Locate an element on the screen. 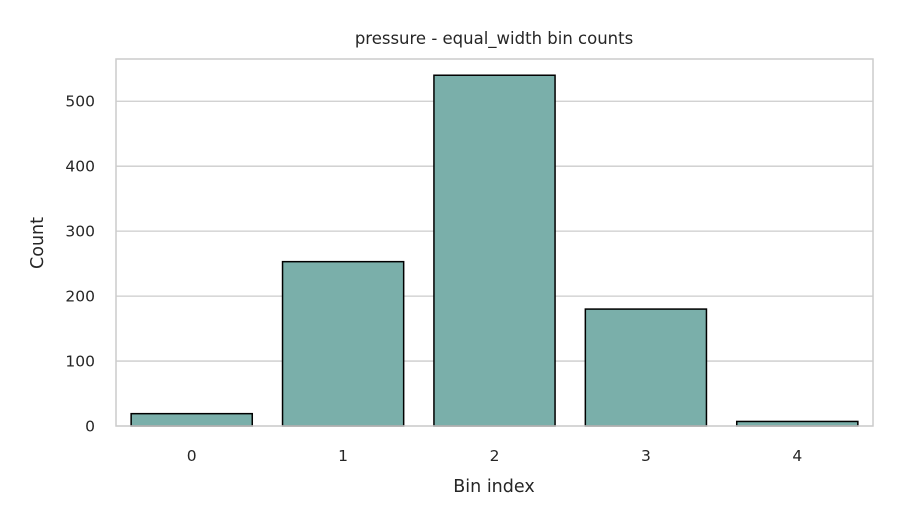 The image size is (900, 525). y-tick-label: 0 is located at coordinates (90, 427).